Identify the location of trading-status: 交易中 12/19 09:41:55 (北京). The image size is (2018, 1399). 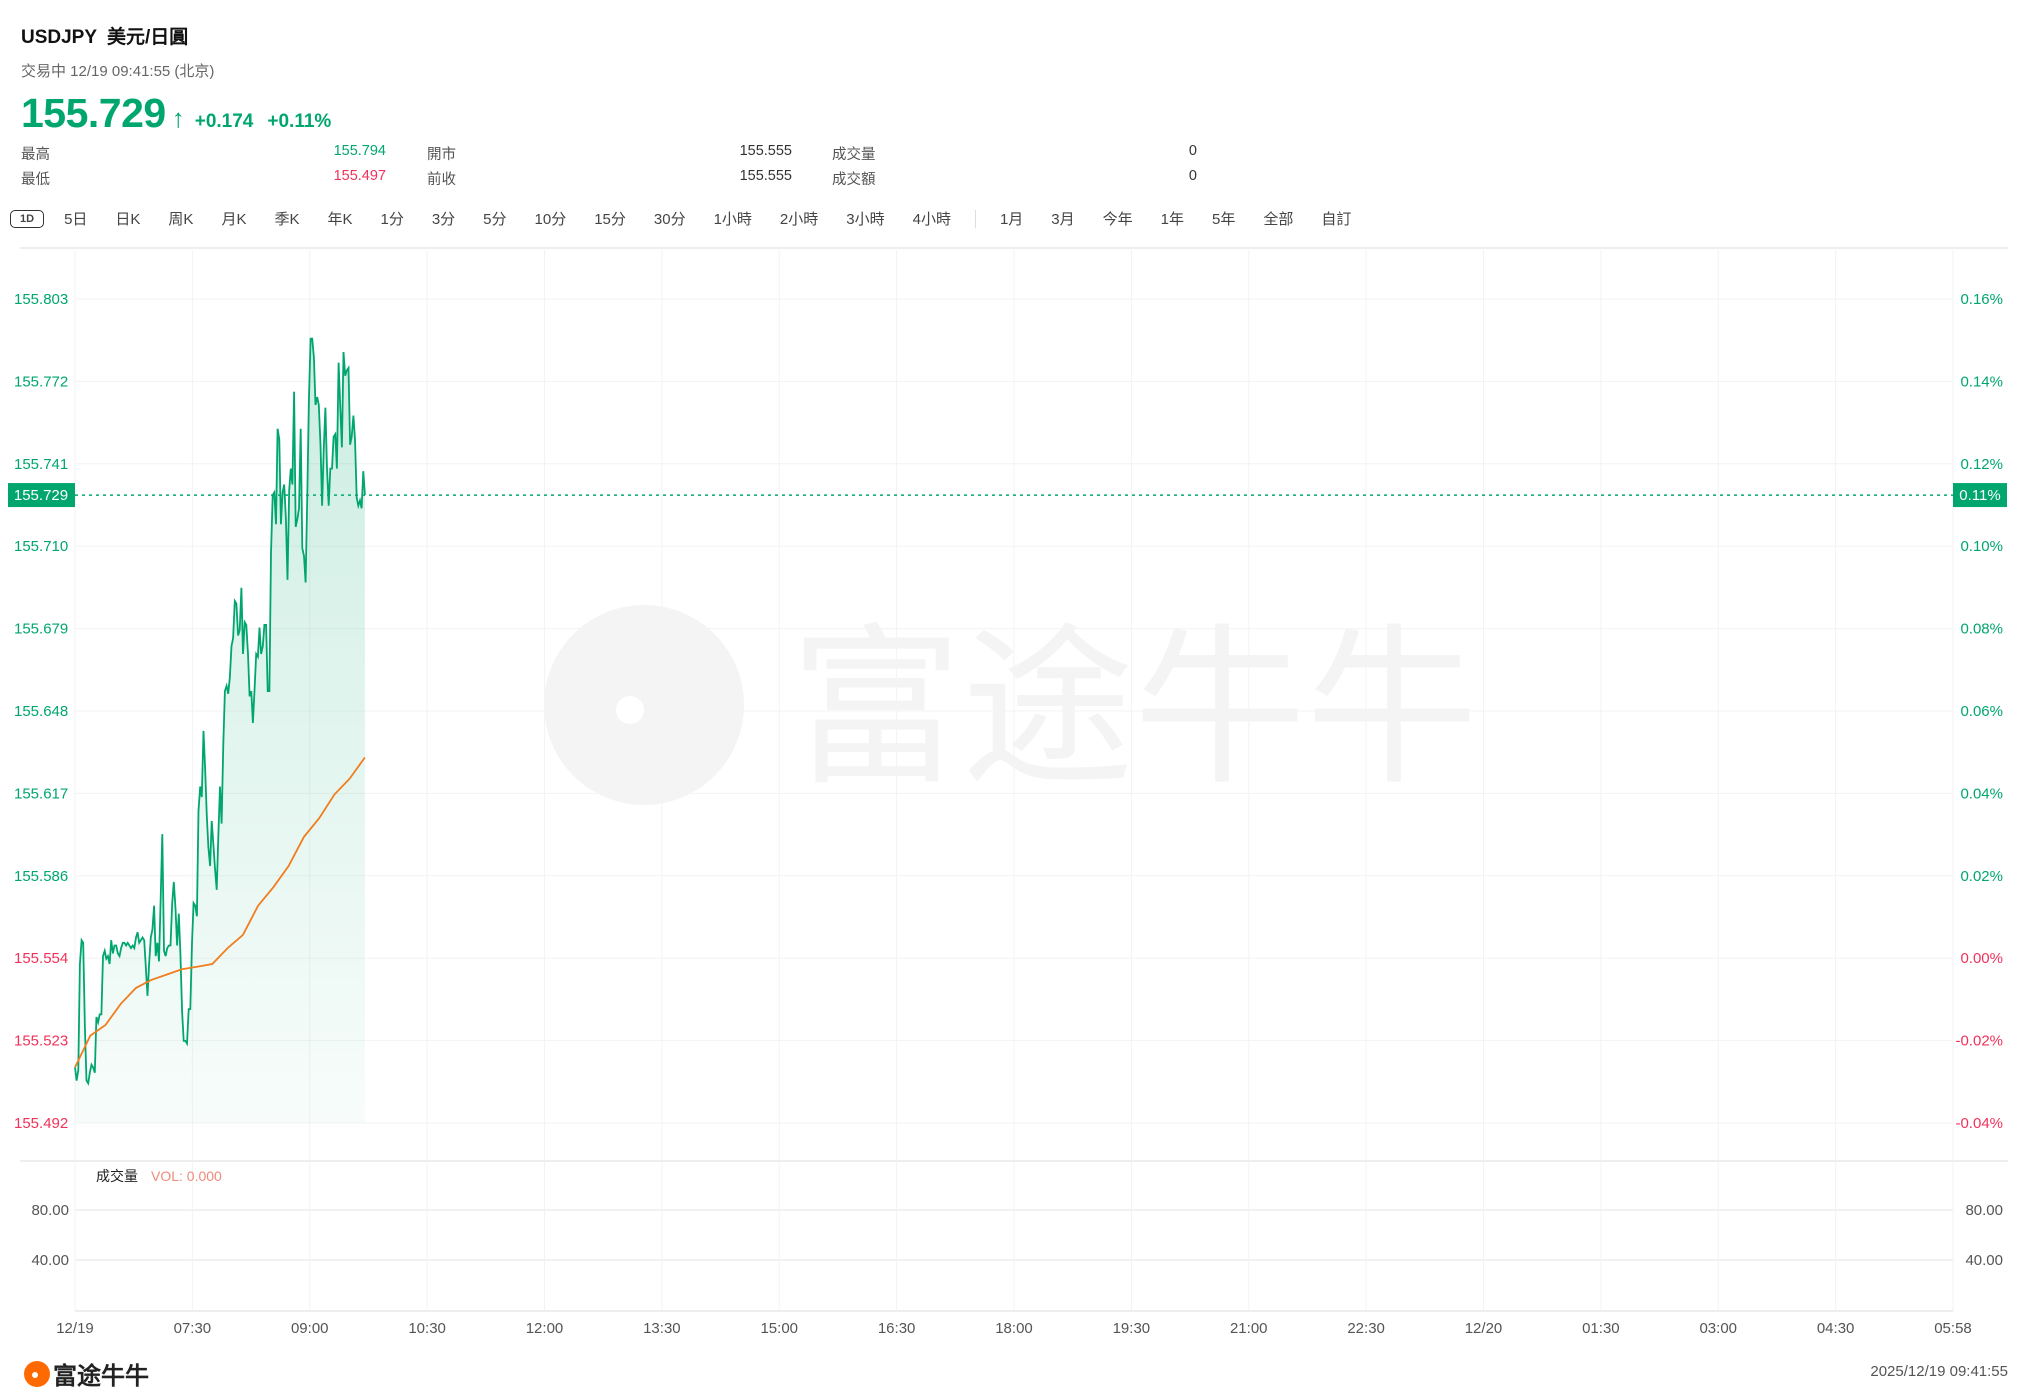
(118, 71).